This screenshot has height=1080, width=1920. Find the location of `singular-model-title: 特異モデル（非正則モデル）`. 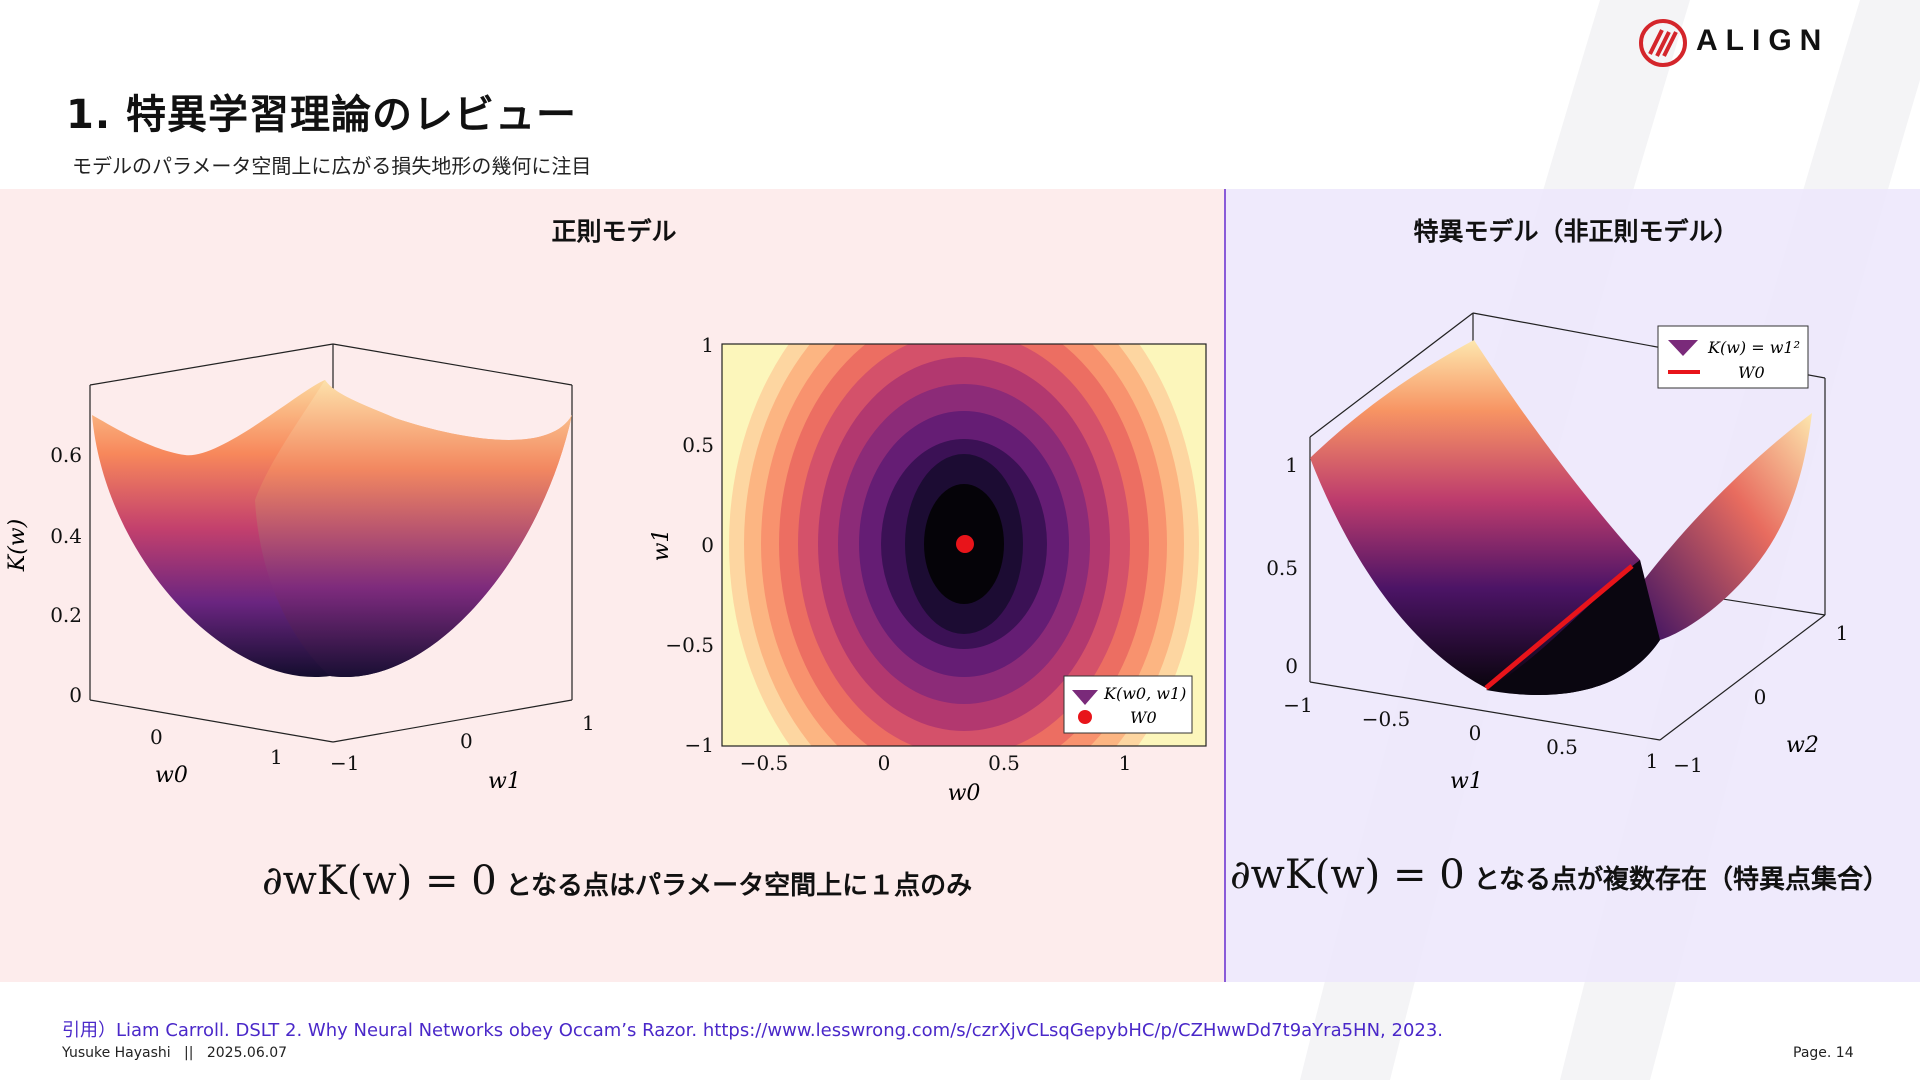

singular-model-title: 特異モデル（非正則モデル） is located at coordinates (1576, 231).